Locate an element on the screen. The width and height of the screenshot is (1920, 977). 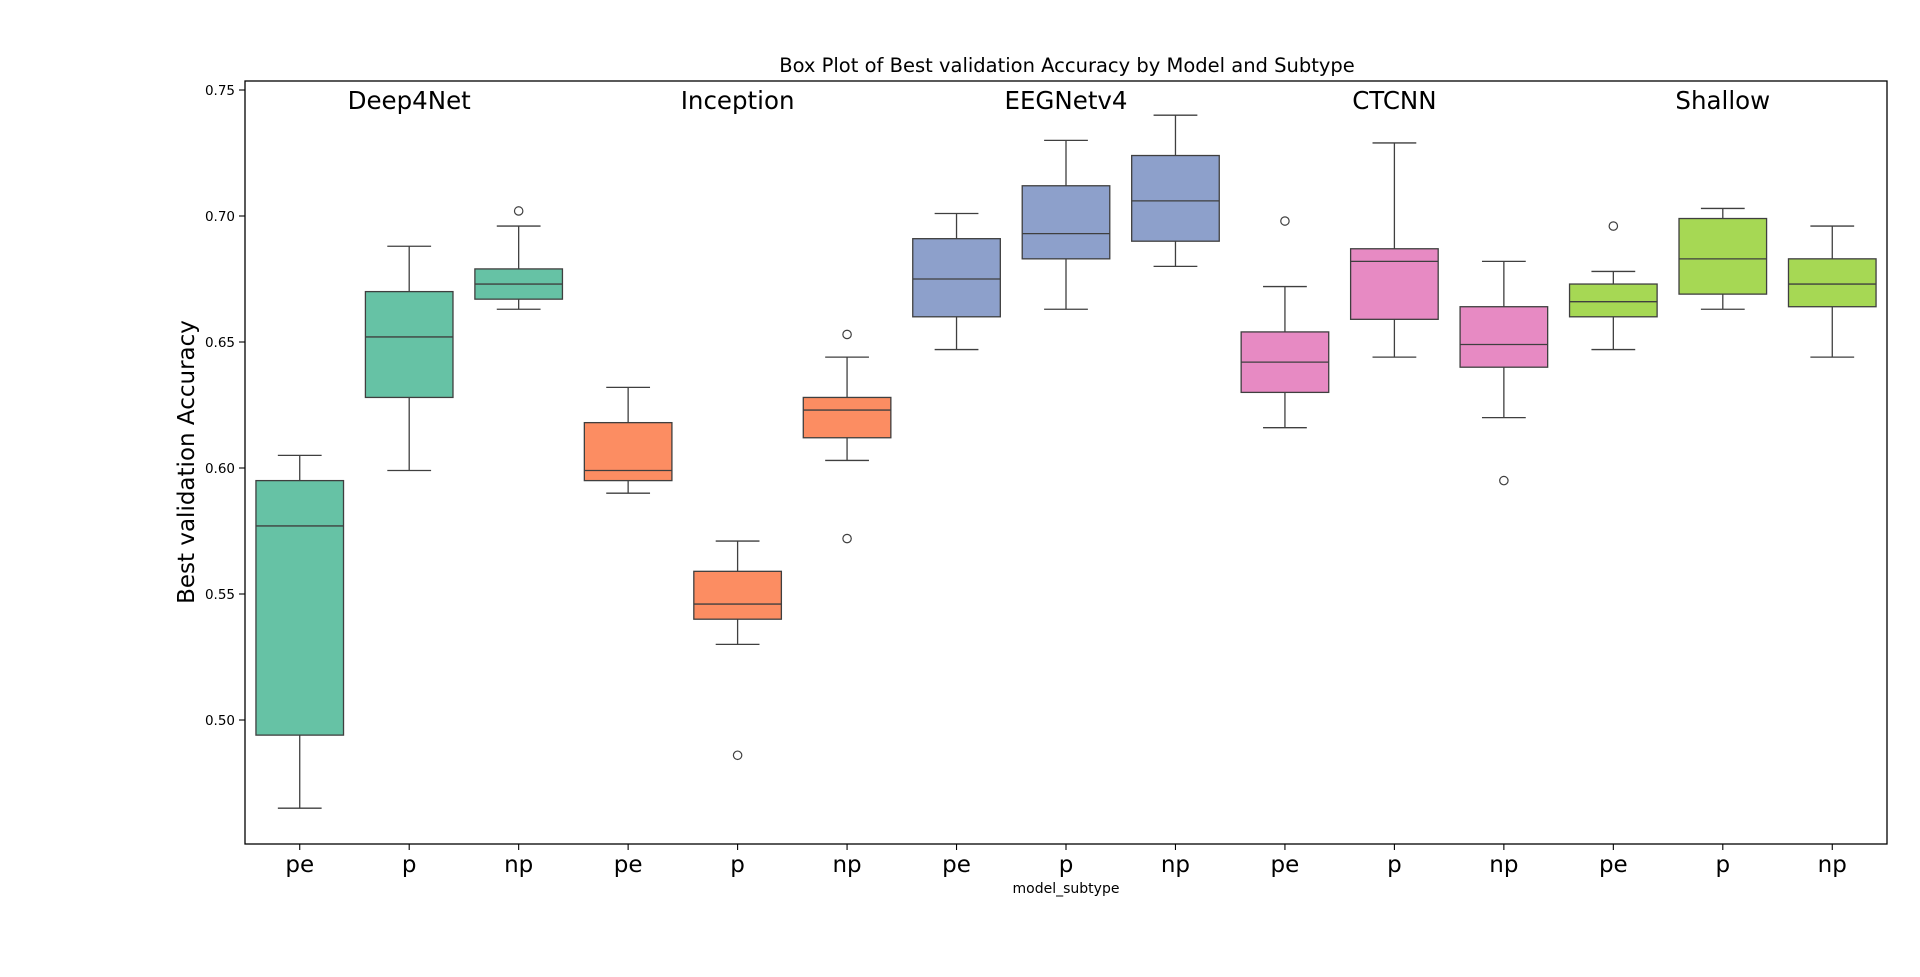
box-ctcnn-np is located at coordinates (1504, 373).